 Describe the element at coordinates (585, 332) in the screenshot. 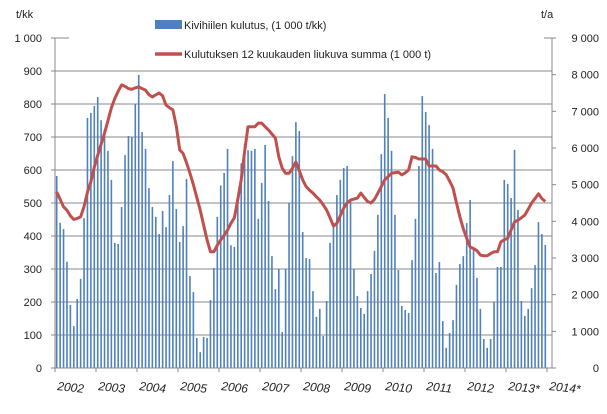

I see `right-tick-label: 1 000` at that location.